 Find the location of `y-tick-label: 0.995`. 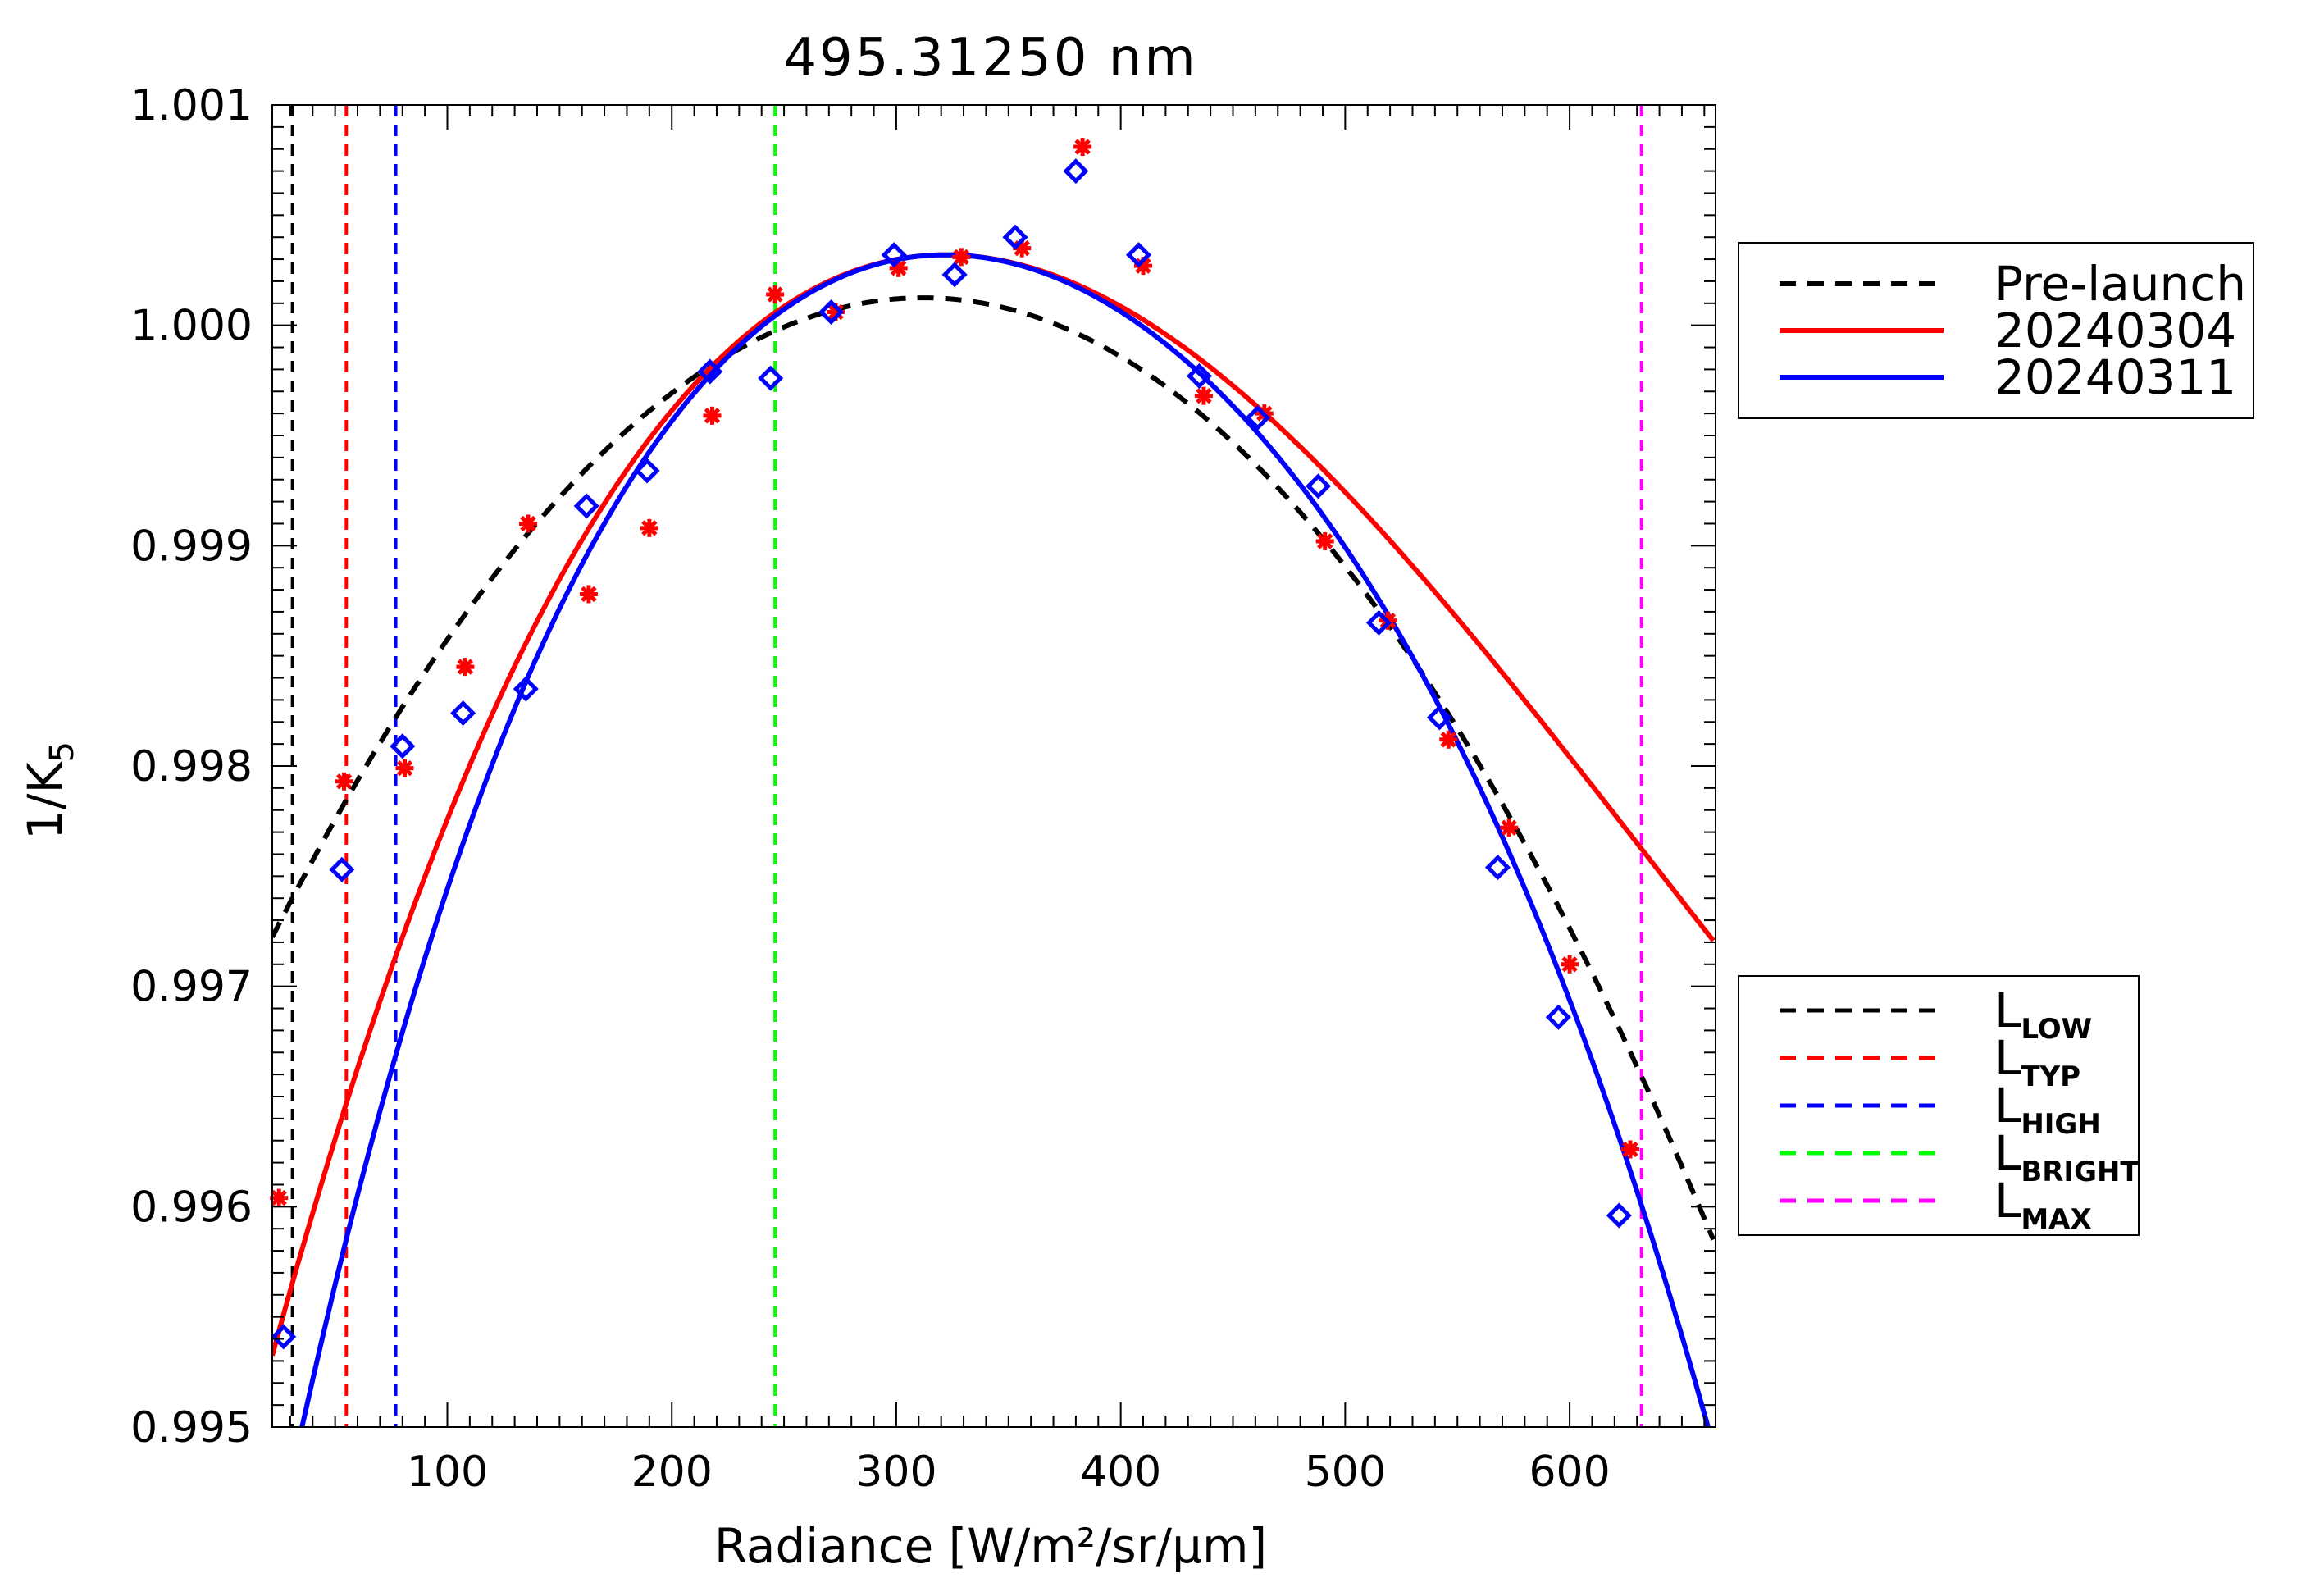

y-tick-label: 0.995 is located at coordinates (192, 1427).